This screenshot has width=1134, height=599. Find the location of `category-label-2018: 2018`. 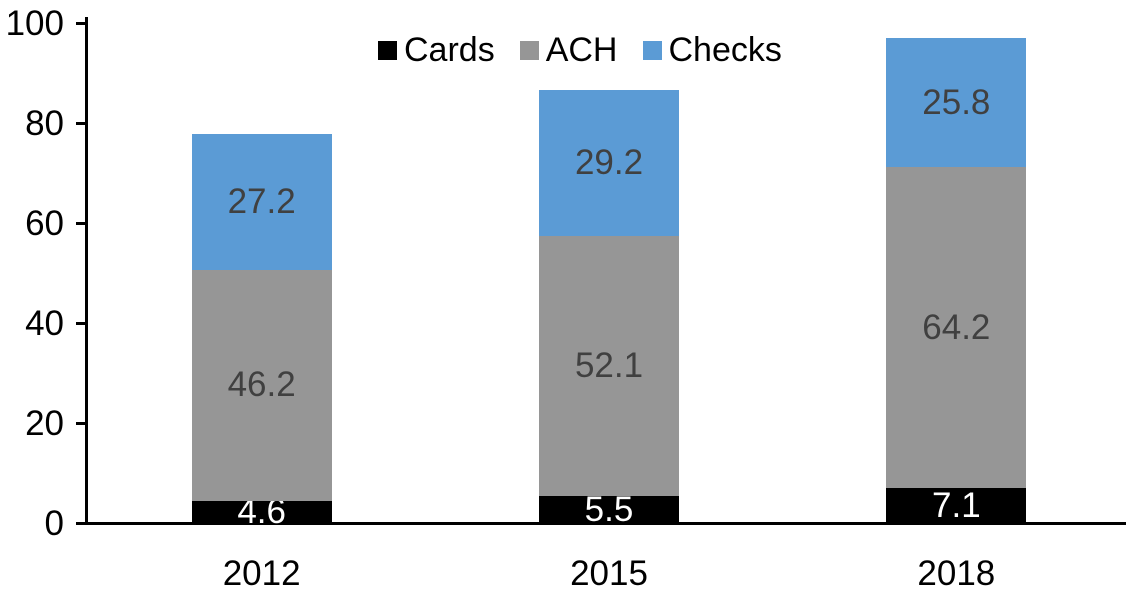

category-label-2018: 2018 is located at coordinates (956, 573).